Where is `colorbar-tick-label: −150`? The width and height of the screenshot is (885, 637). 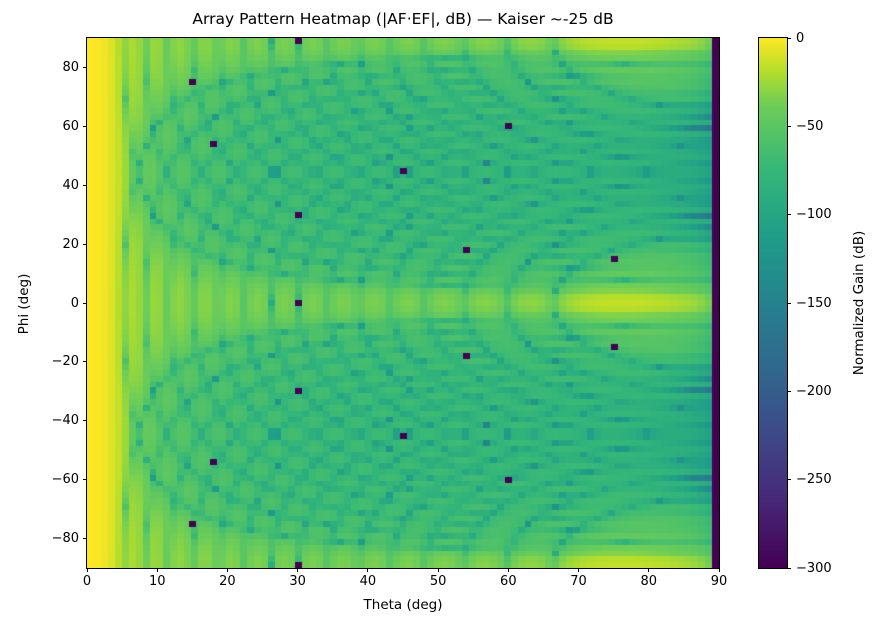
colorbar-tick-label: −150 is located at coordinates (814, 303).